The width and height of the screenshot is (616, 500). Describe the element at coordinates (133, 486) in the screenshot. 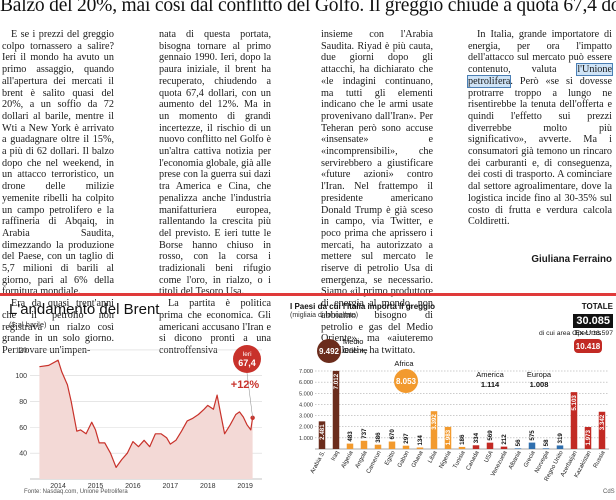

I see `x-tick-label: 2016` at that location.